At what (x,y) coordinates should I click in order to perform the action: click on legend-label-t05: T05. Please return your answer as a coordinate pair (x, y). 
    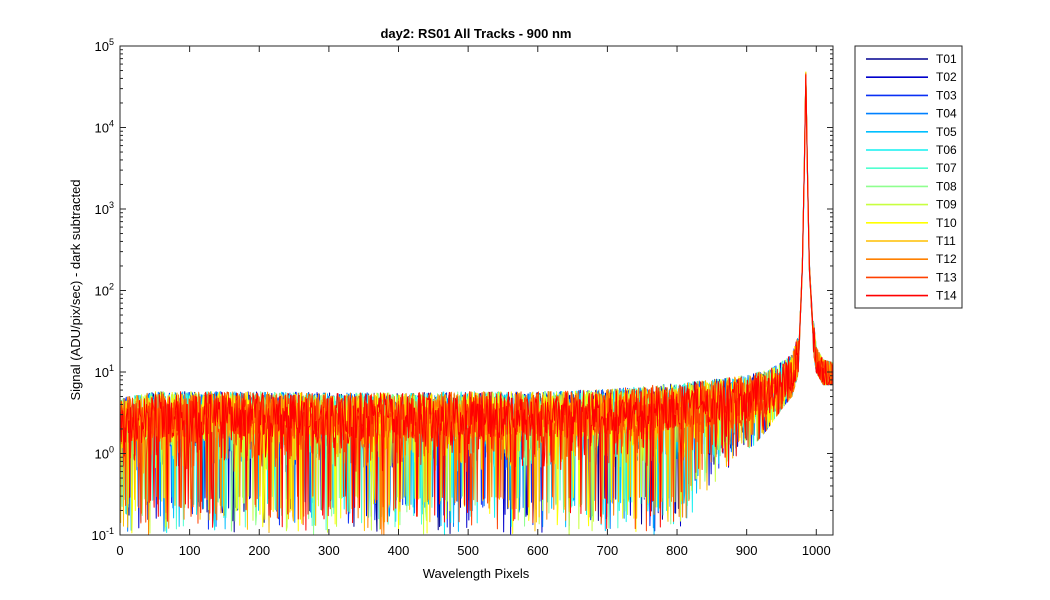
    Looking at the image, I should click on (946, 132).